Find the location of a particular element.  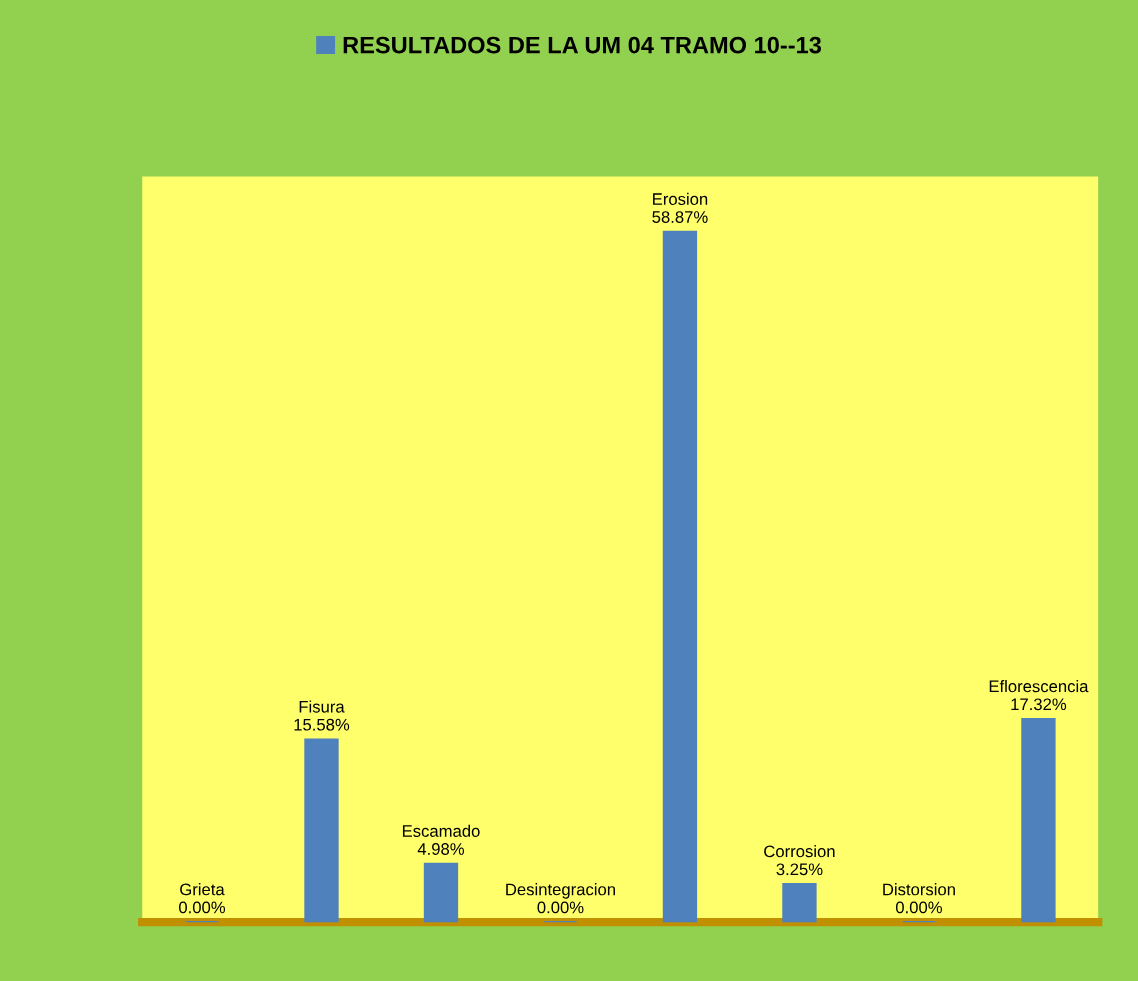

data-label: 4.98% is located at coordinates (441, 849).